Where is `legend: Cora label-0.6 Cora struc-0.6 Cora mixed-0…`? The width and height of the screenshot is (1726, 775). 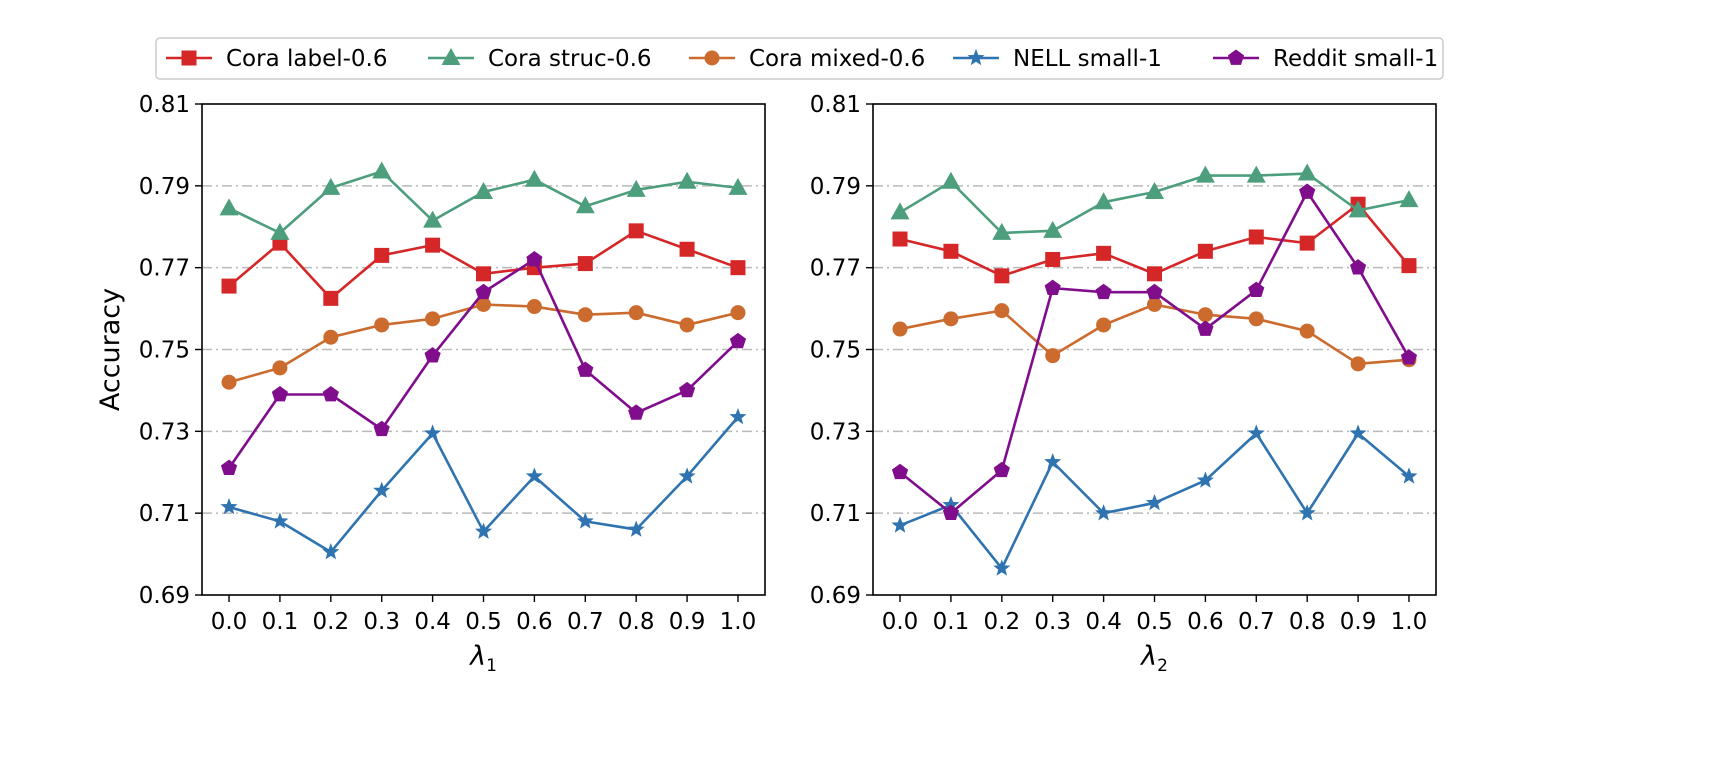
legend: Cora label-0.6 Cora struc-0.6 Cora mixed-0… is located at coordinates (799, 58).